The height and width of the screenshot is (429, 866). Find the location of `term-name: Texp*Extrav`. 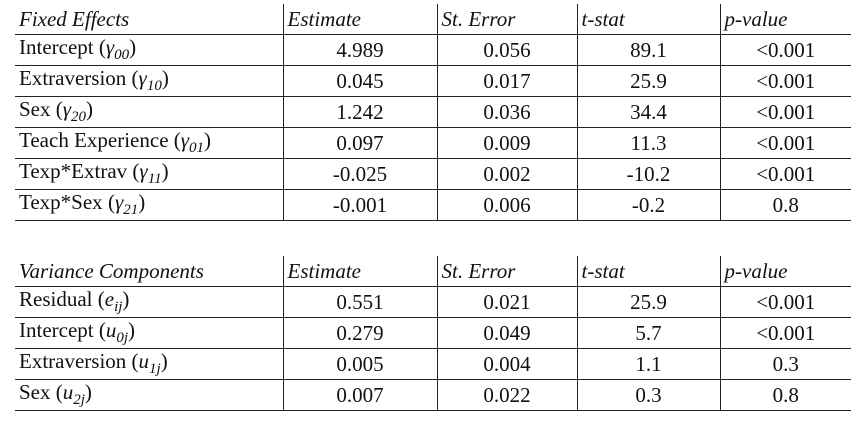

term-name: Texp*Extrav is located at coordinates (73, 171).